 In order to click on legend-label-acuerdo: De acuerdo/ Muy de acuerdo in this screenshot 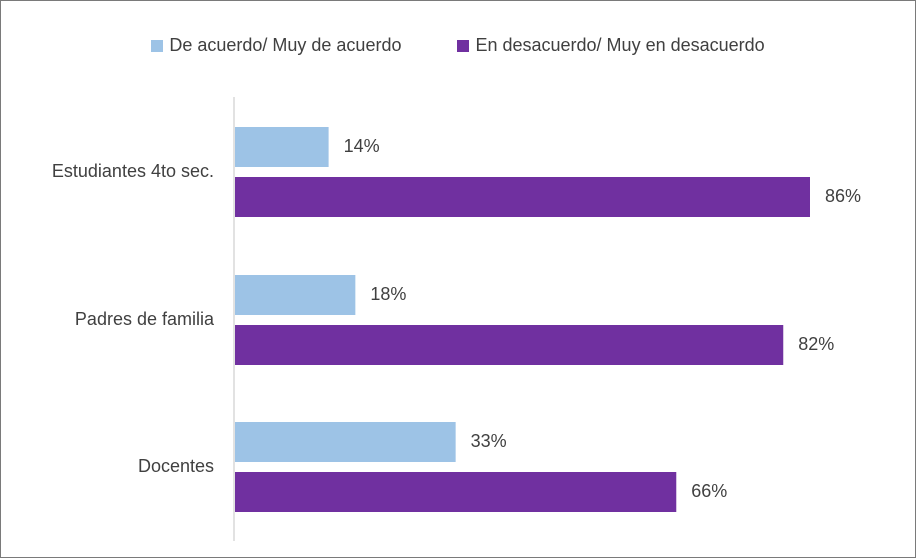, I will do `click(285, 45)`.